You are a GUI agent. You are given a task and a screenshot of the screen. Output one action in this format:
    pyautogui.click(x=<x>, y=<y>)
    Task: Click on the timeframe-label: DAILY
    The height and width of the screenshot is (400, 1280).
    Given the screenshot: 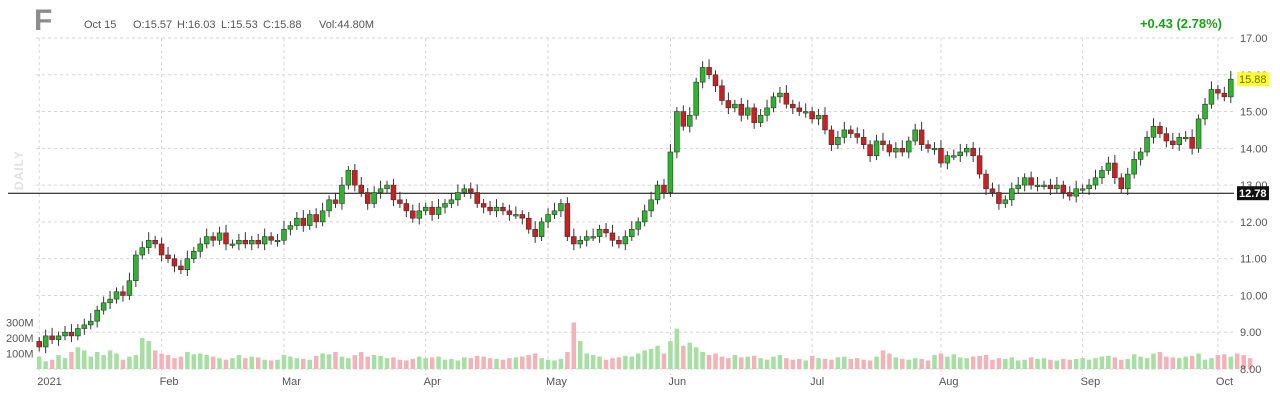 What is the action you would take?
    pyautogui.click(x=19, y=170)
    